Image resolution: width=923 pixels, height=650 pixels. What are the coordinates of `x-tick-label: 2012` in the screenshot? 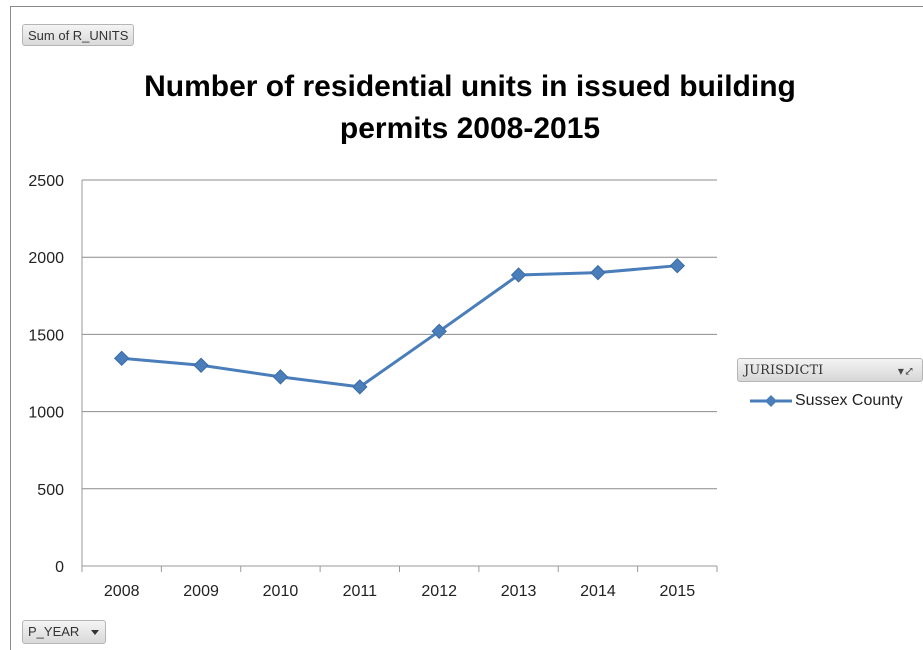 It's located at (439, 591).